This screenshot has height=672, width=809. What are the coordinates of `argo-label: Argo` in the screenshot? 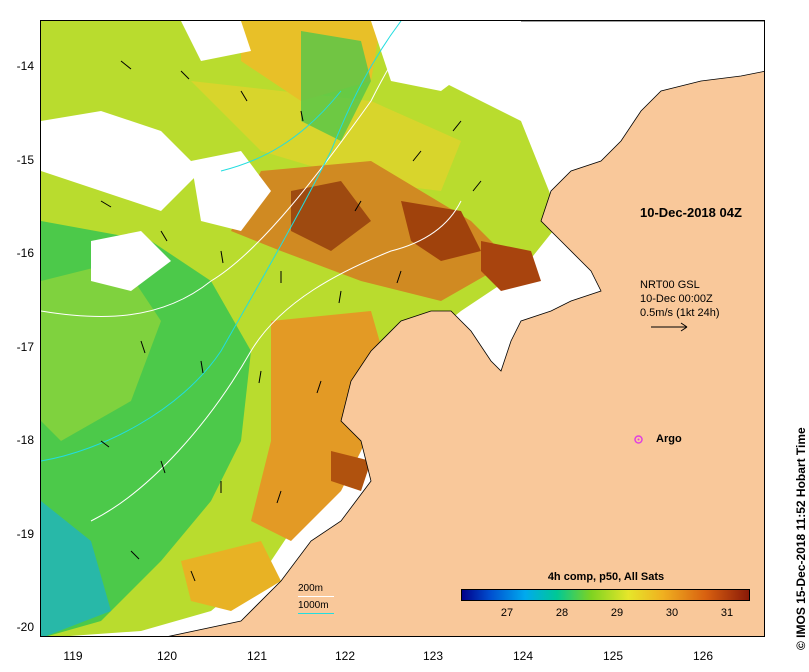 It's located at (669, 439).